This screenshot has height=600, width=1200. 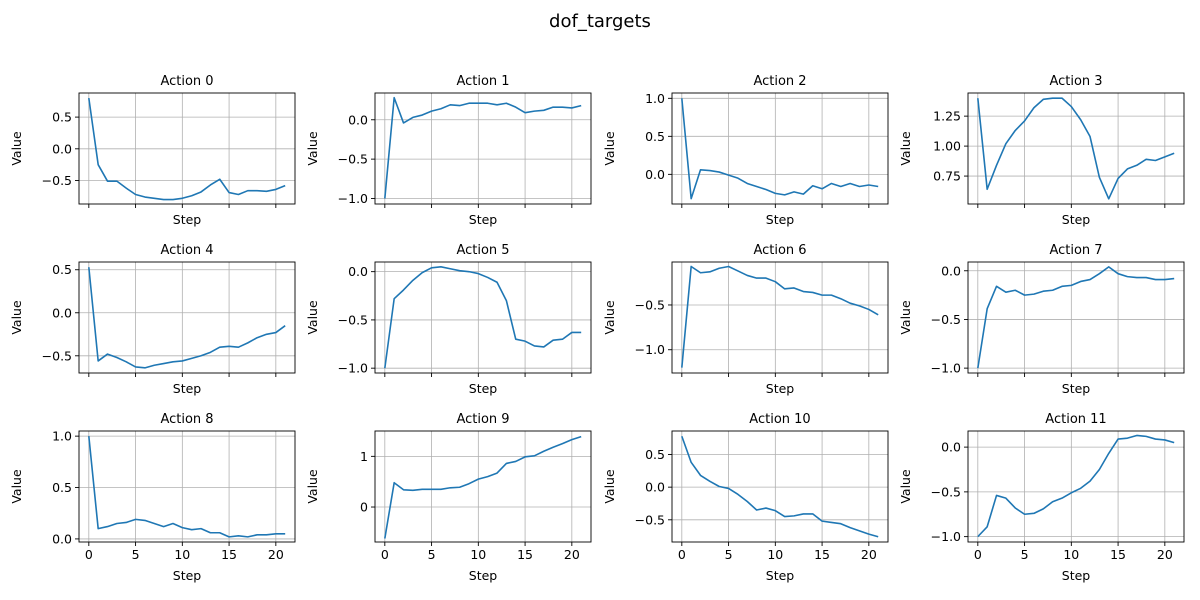 What do you see at coordinates (600, 21) in the screenshot?
I see `figure-suptitle: dof_targets` at bounding box center [600, 21].